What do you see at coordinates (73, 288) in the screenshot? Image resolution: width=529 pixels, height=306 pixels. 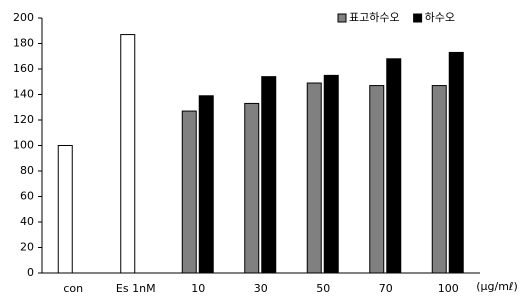 I see `x-tick-label: con` at bounding box center [73, 288].